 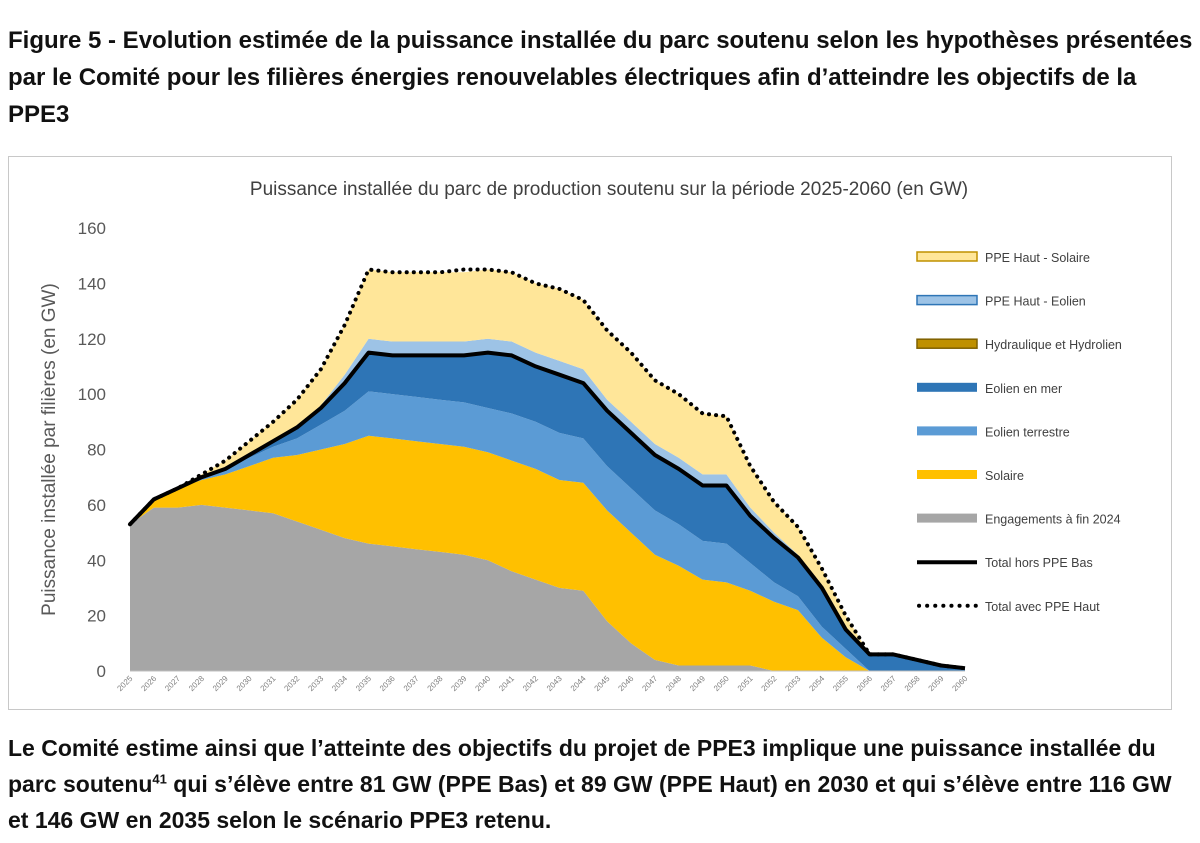 I want to click on legend-item-ppe-haut-eolien: PPE Haut - Eolien, so click(x=1001, y=301).